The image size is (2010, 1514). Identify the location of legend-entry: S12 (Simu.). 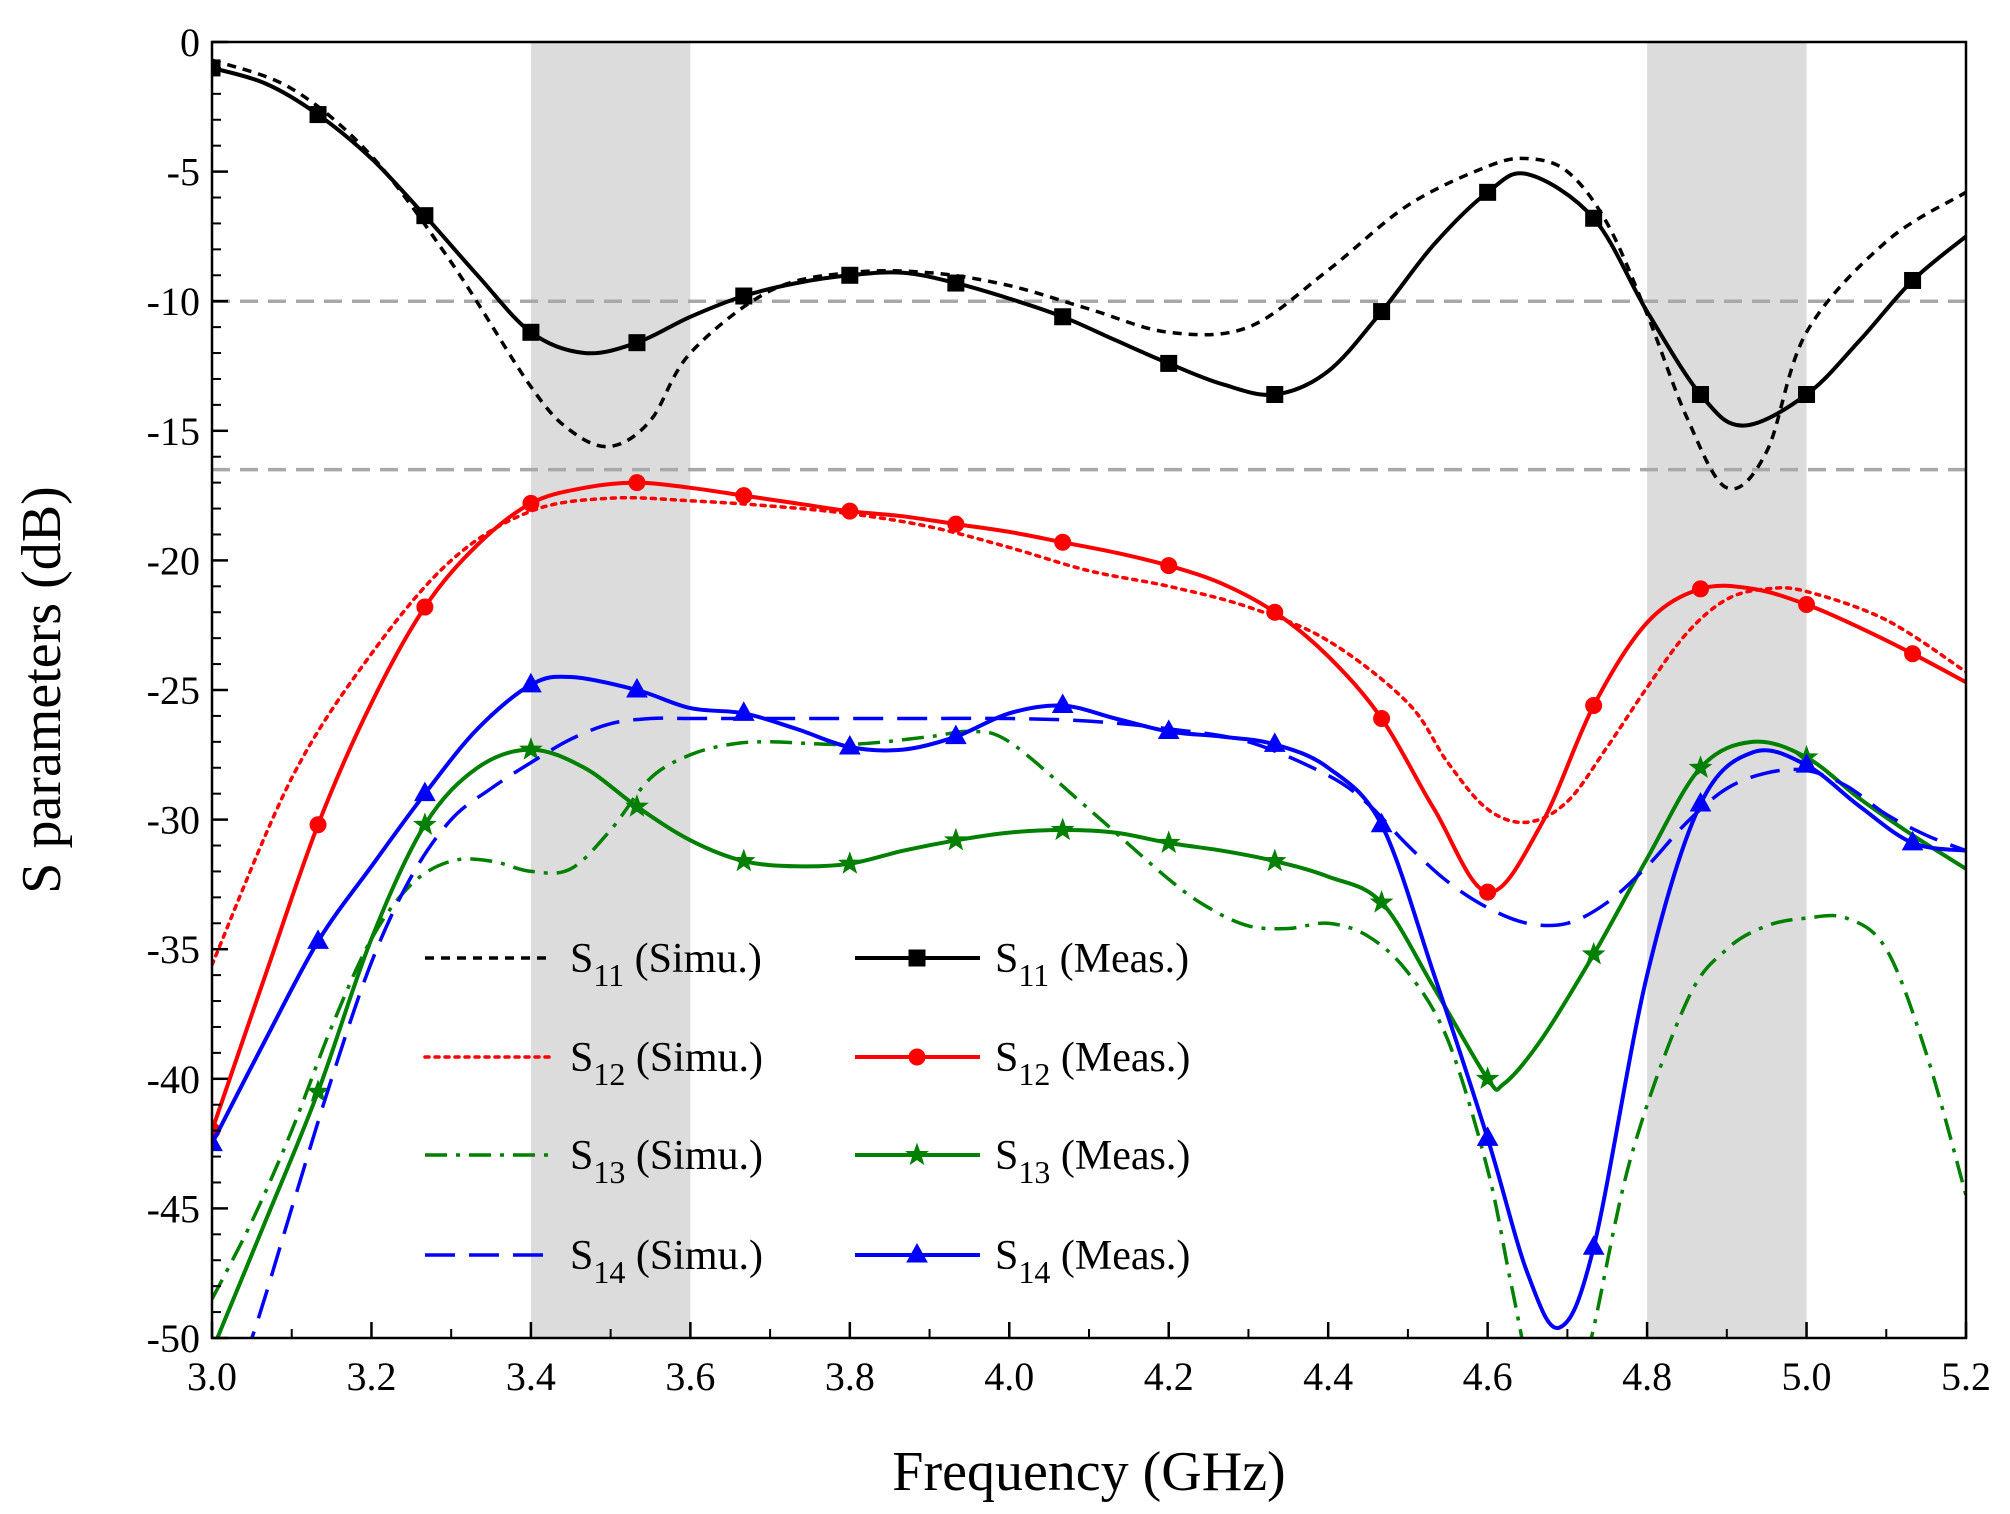
(593, 1063).